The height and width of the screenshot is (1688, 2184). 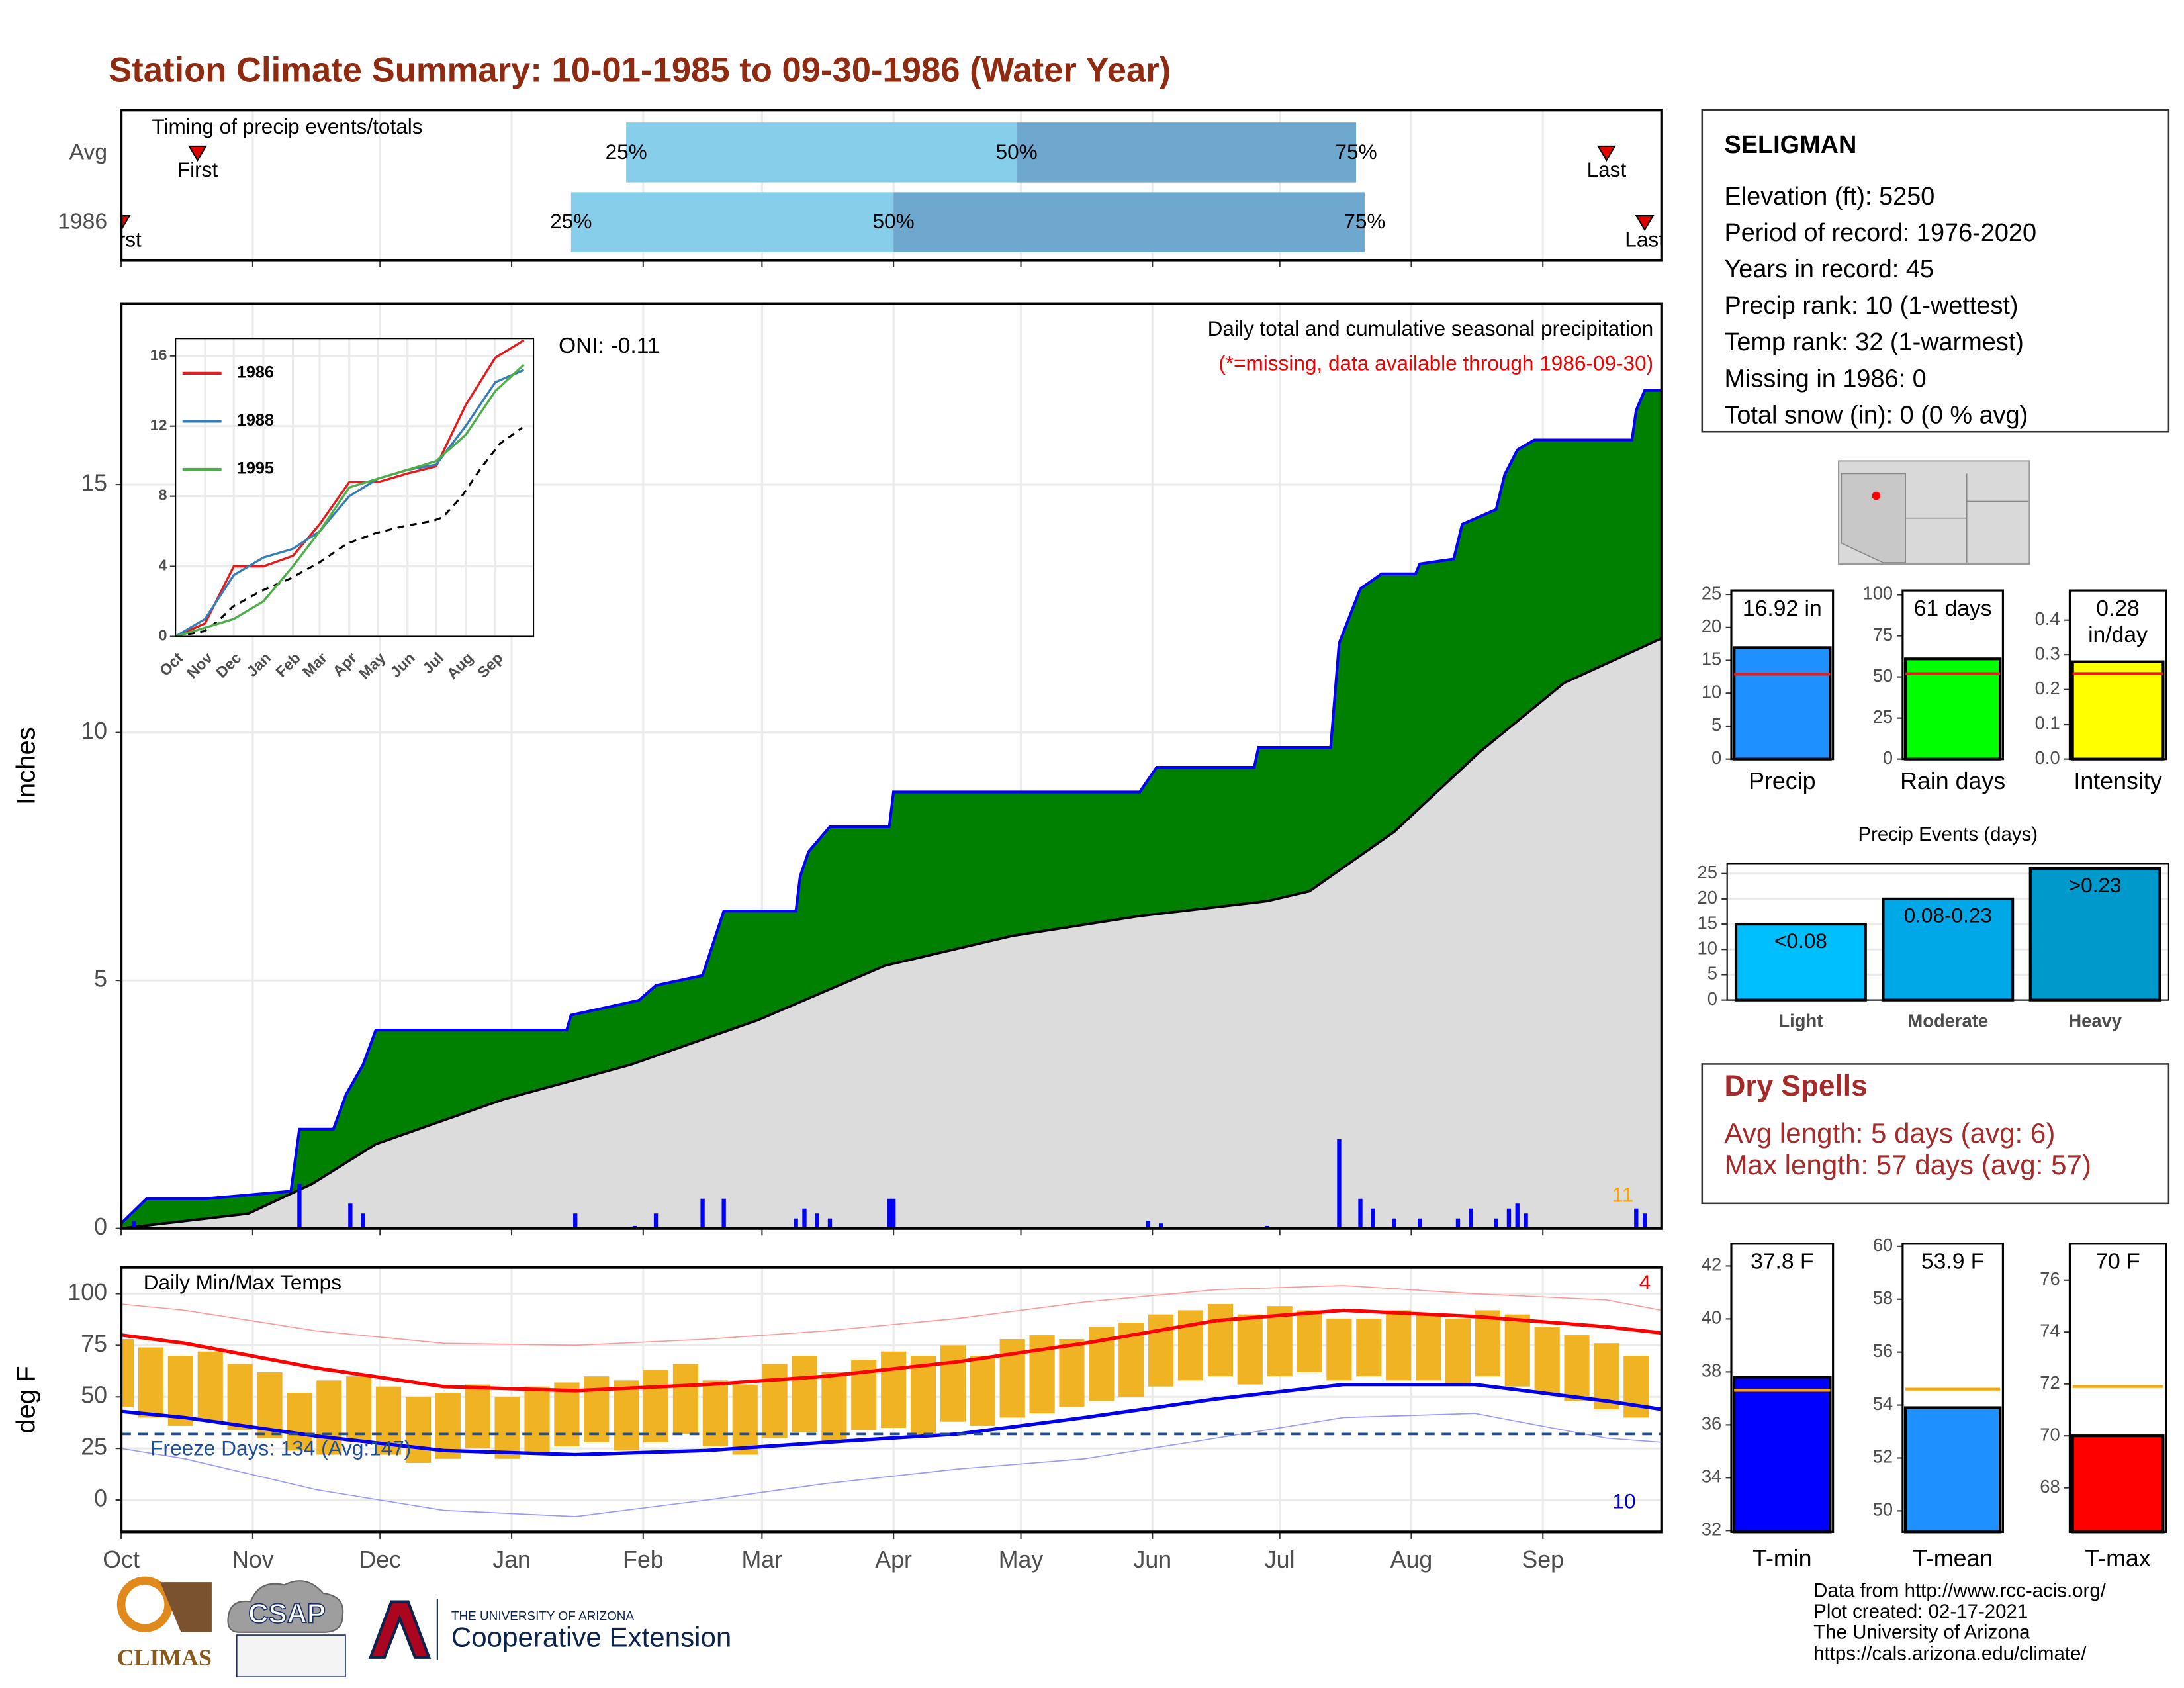 I want to click on extension-text: Cooperative Extension, so click(x=591, y=1636).